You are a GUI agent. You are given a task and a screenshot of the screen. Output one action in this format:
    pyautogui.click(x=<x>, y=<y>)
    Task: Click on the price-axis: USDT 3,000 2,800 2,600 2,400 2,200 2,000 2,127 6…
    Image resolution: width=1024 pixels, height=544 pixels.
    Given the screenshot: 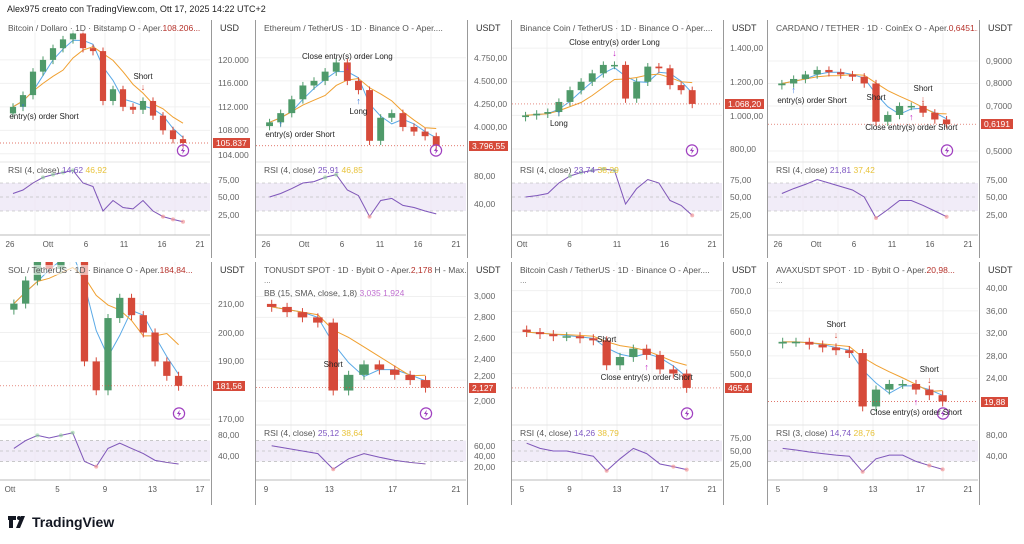 What is the action you would take?
    pyautogui.click(x=489, y=383)
    